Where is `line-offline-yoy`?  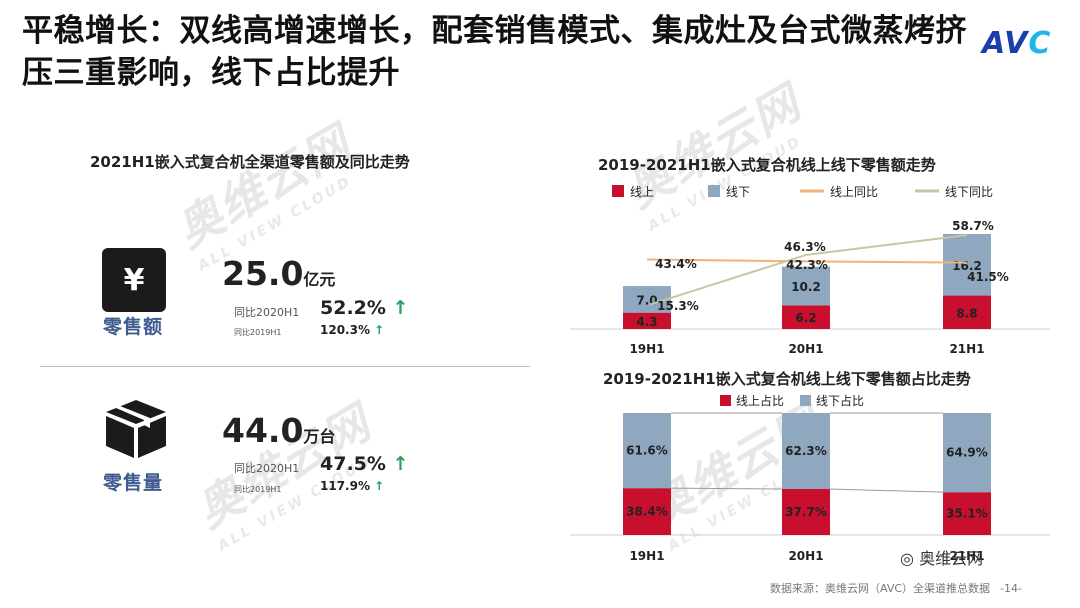 line-offline-yoy is located at coordinates (808, 270).